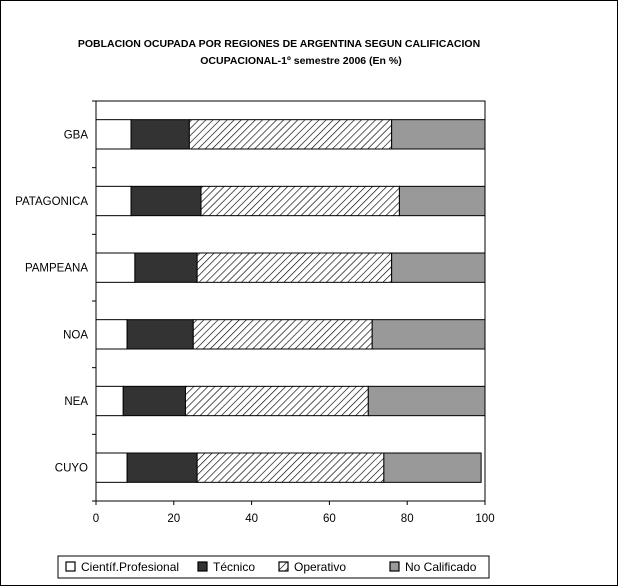 The height and width of the screenshot is (586, 618). What do you see at coordinates (329, 519) in the screenshot?
I see `x-tick-label: 60` at bounding box center [329, 519].